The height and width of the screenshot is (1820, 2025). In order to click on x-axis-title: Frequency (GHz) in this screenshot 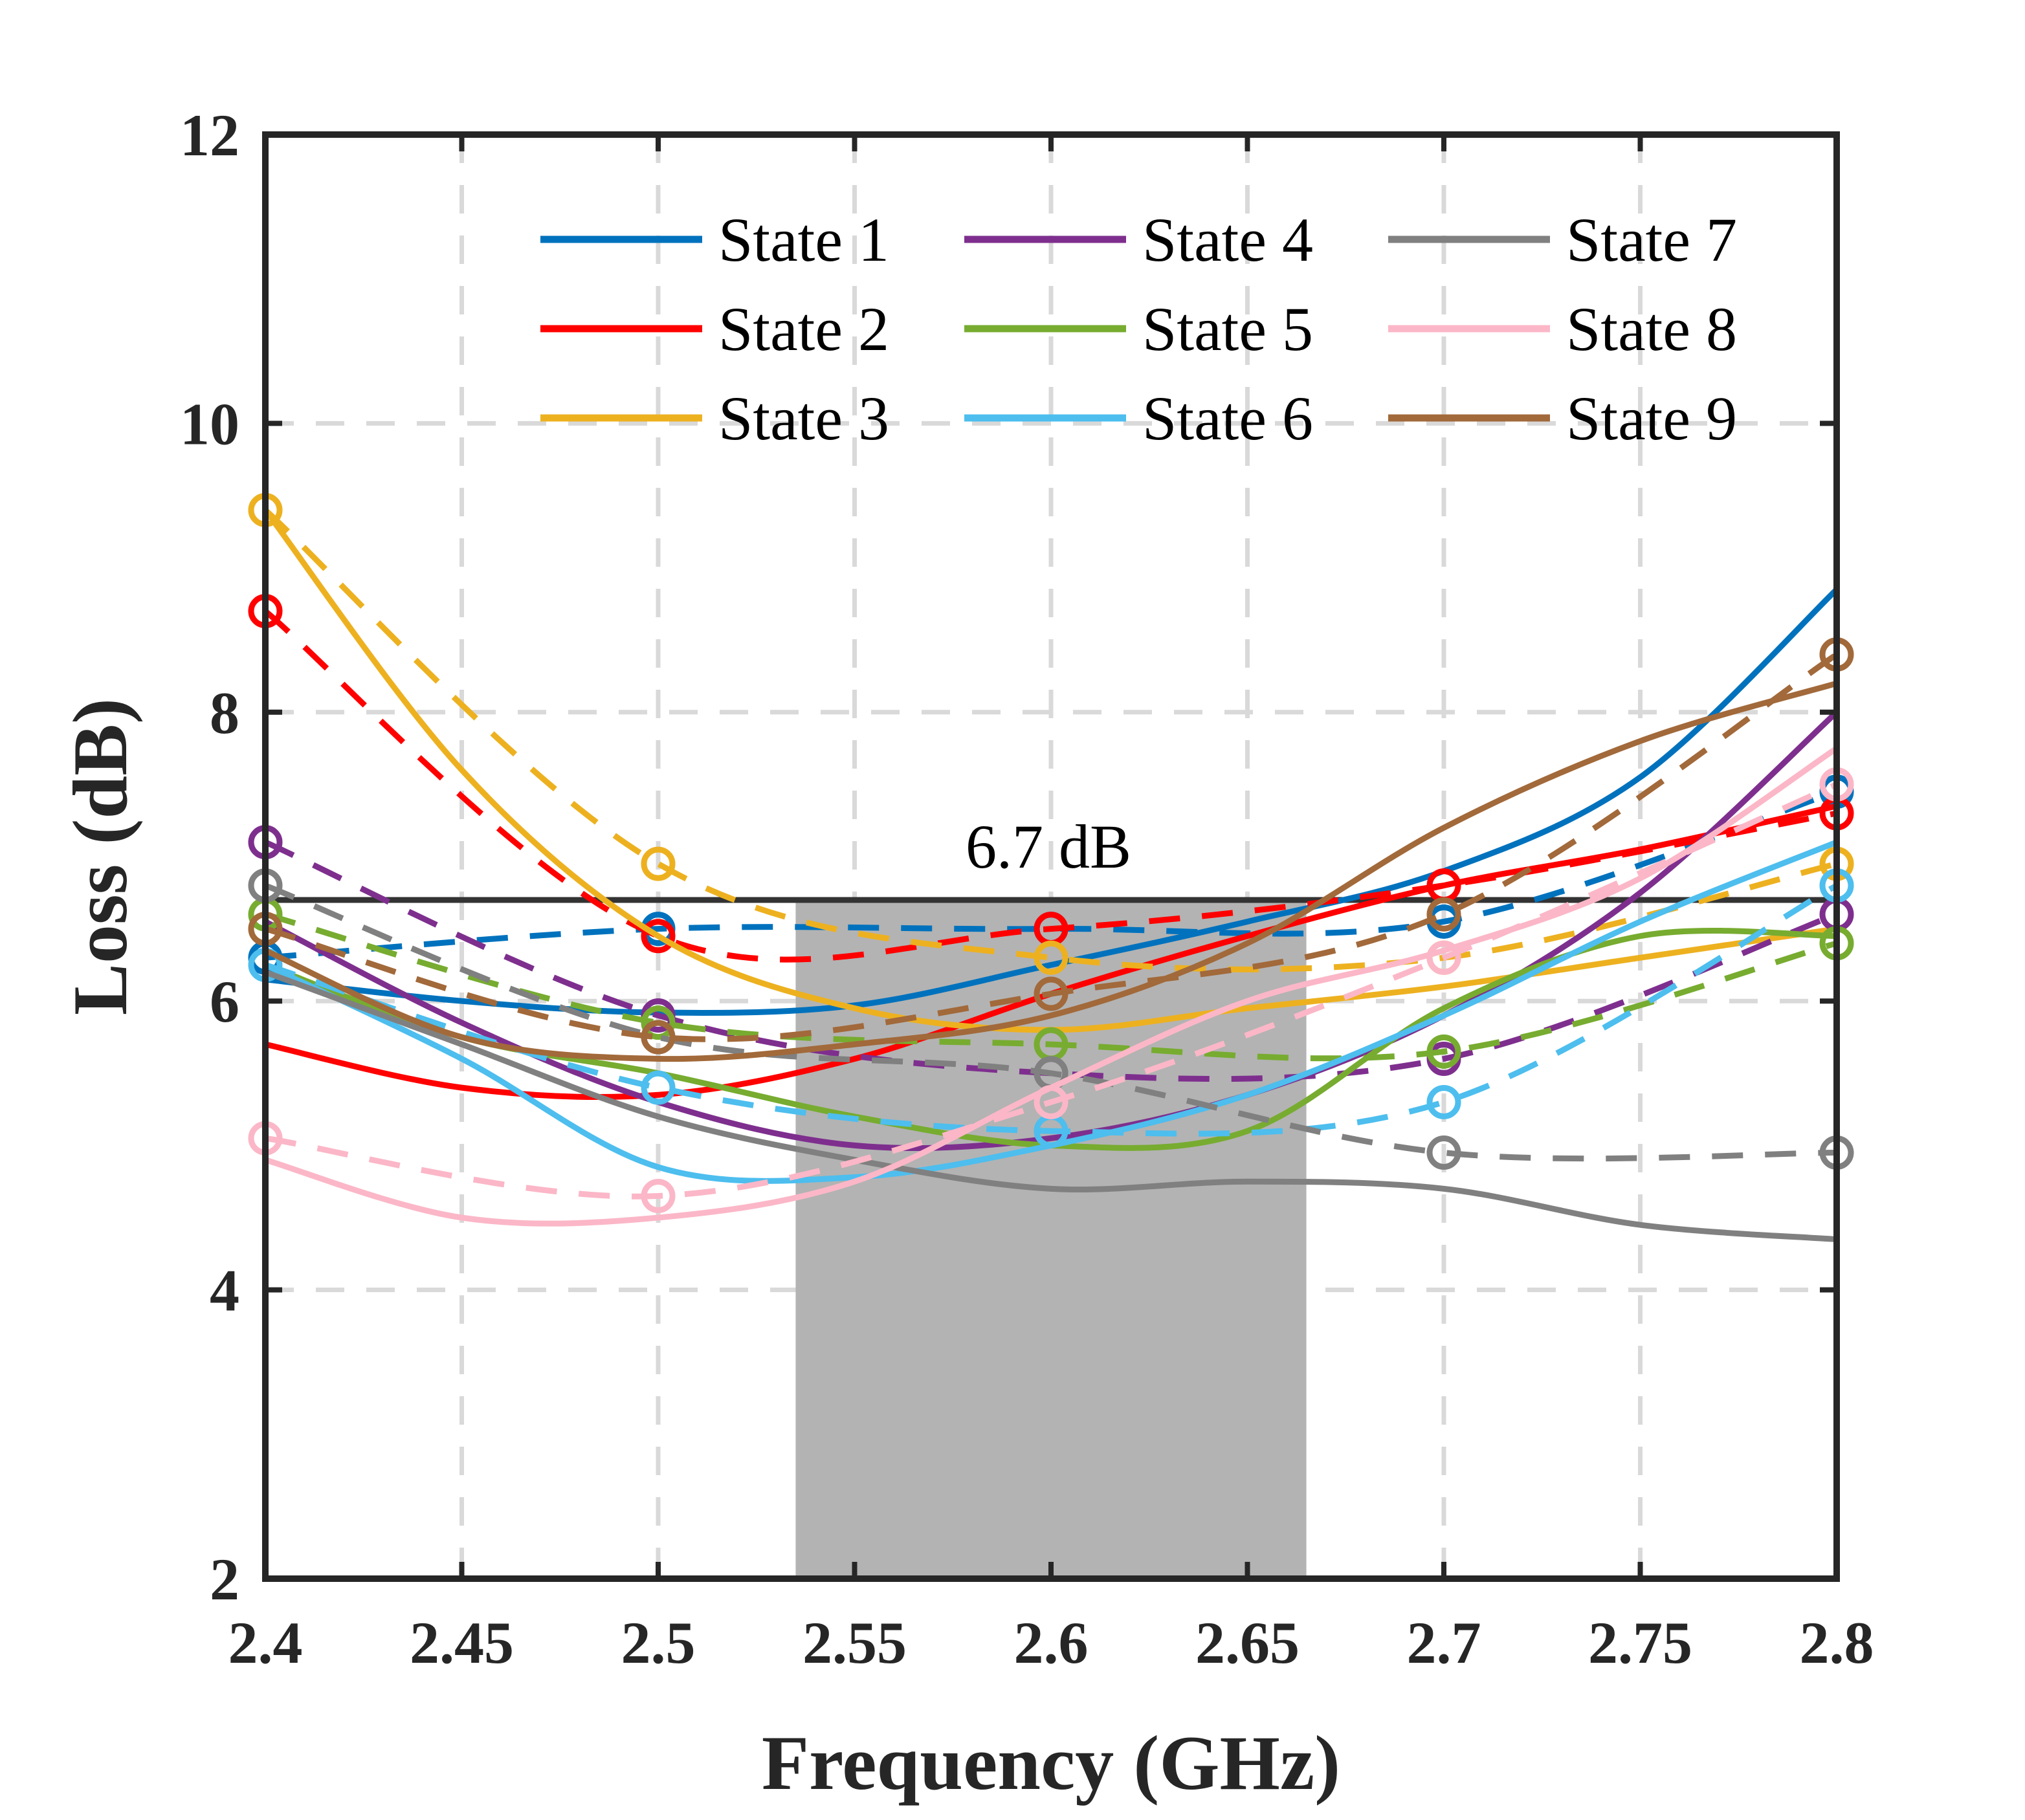, I will do `click(1051, 1763)`.